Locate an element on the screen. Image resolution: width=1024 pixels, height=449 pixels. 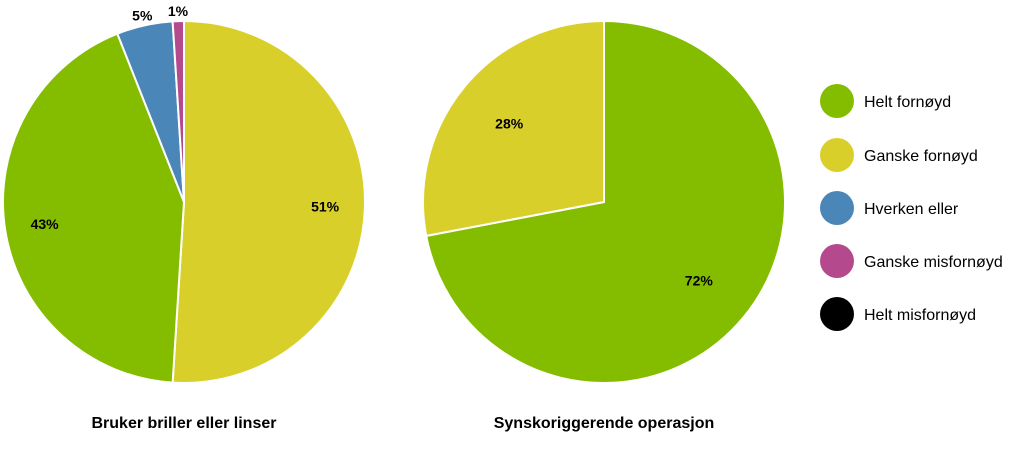
legend-item: Hverken eller is located at coordinates (889, 208).